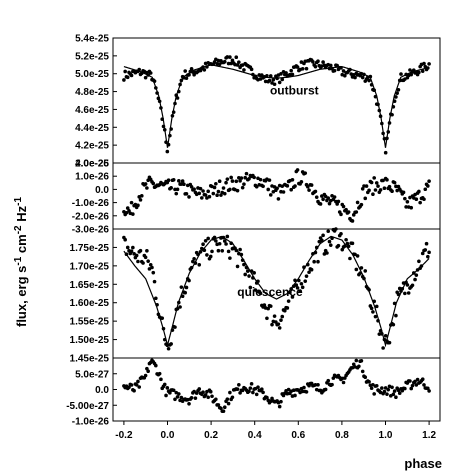 The width and height of the screenshot is (458, 472). What do you see at coordinates (87, 406) in the screenshot?
I see `y-tick-label: -5.00e-27` at bounding box center [87, 406].